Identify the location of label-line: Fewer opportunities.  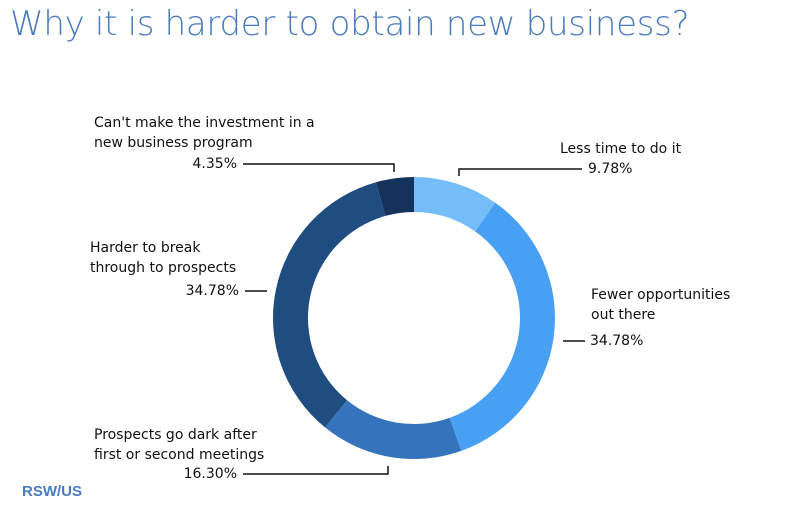
(661, 295).